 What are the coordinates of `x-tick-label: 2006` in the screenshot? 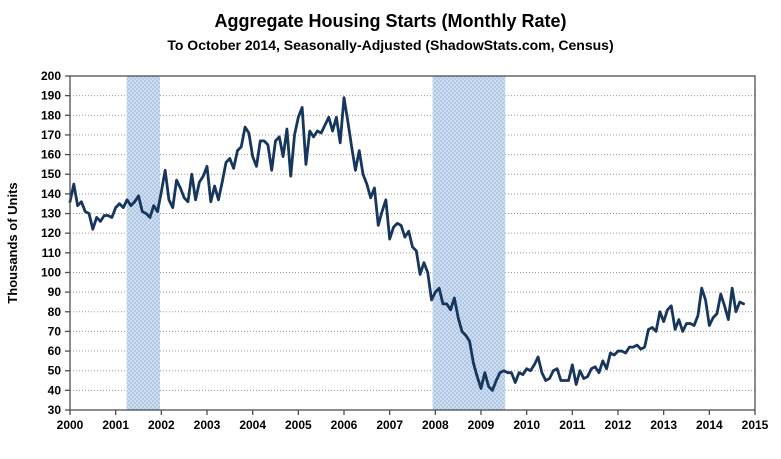 It's located at (344, 425).